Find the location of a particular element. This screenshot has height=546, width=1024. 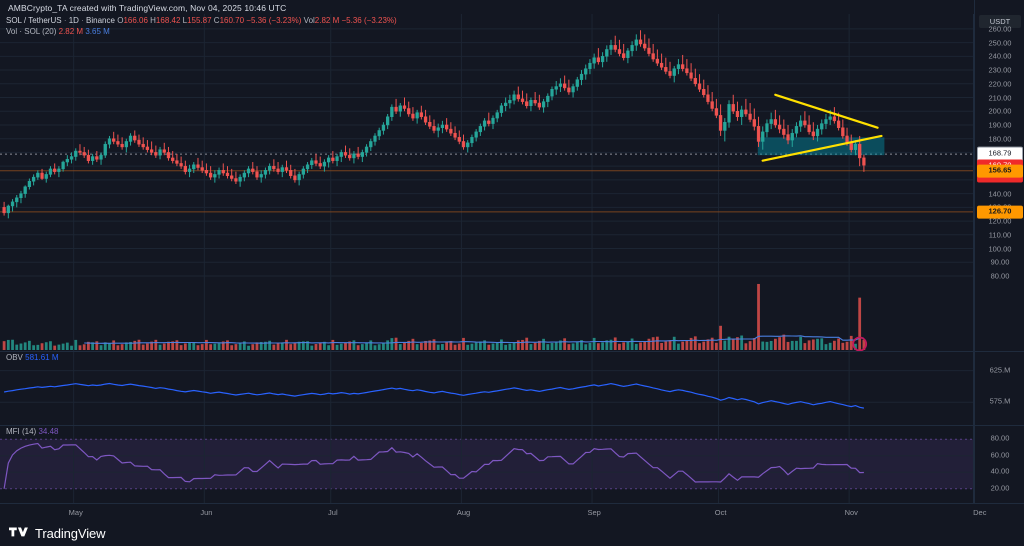

time-axis-tick: Aug is located at coordinates (463, 512).